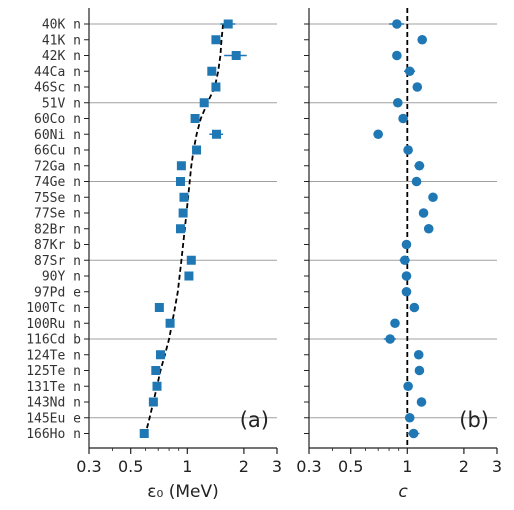  I want to click on row-label: 77Se n, so click(57, 214).